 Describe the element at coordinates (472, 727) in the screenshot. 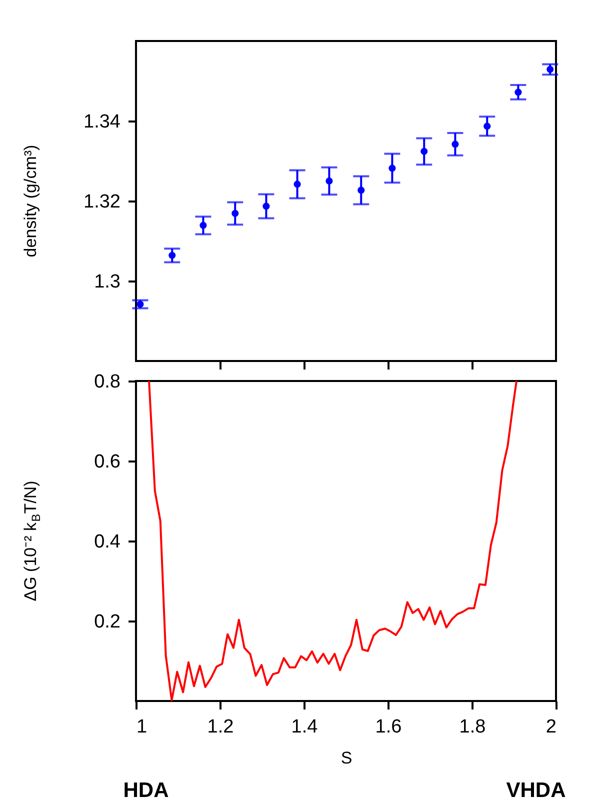

I see `x-tick-label: 1.8` at that location.